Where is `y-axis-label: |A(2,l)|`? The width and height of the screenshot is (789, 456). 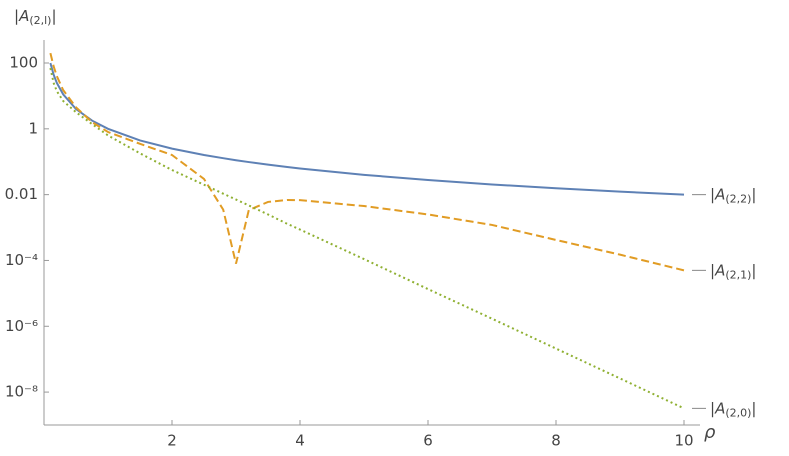
y-axis-label: |A(2,l)| is located at coordinates (35, 17).